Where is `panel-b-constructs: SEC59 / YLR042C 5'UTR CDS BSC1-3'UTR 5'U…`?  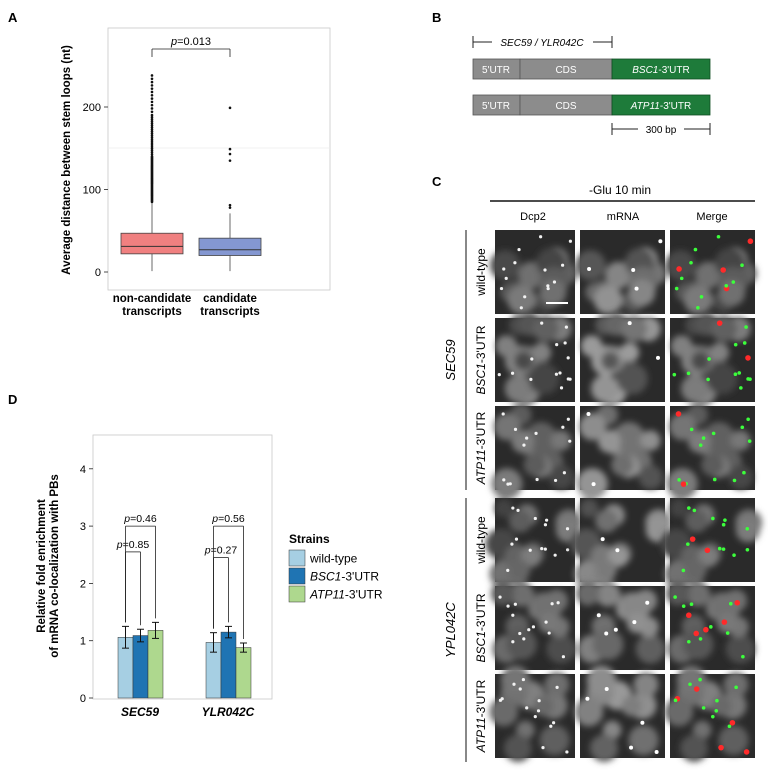 panel-b-constructs: SEC59 / YLR042C 5'UTR CDS BSC1-3'UTR 5'U… is located at coordinates (591, 86).